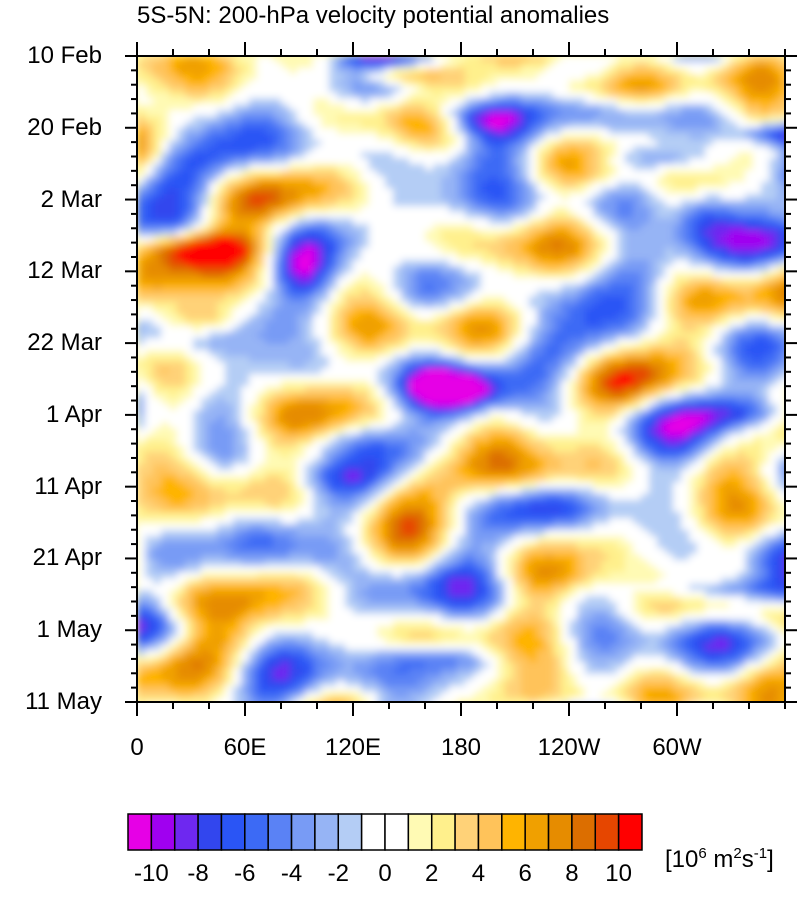 The height and width of the screenshot is (915, 810). What do you see at coordinates (291, 873) in the screenshot?
I see `colorbar-tick-label: -4` at bounding box center [291, 873].